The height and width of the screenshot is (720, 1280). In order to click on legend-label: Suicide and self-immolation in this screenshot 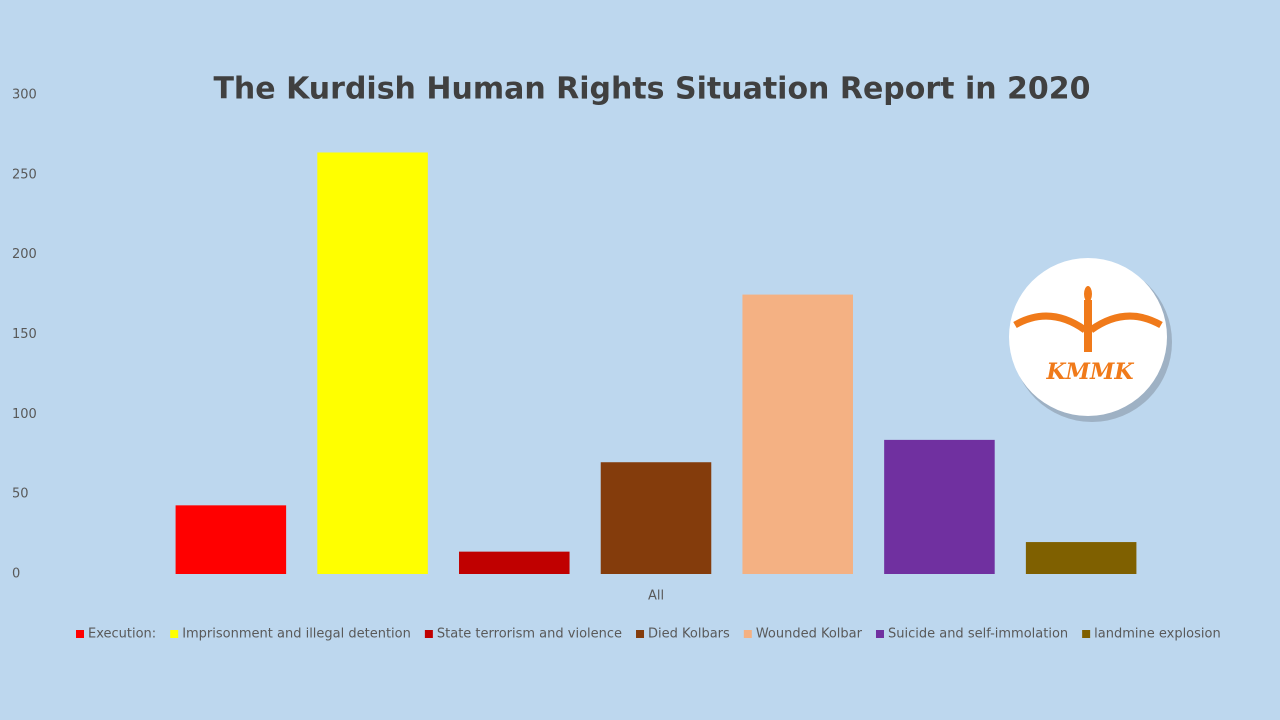, I will do `click(978, 634)`.